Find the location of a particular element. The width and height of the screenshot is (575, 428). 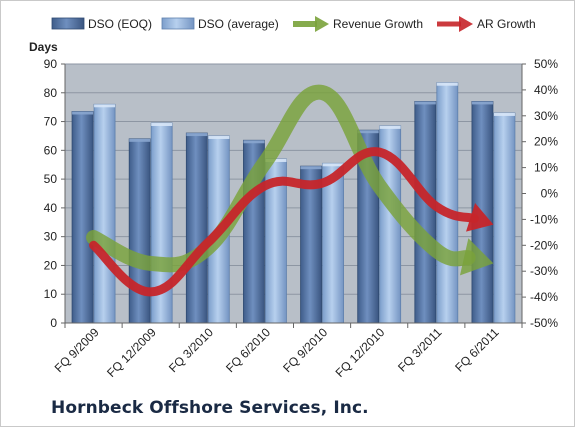

y2-tick-label: -40% is located at coordinates (544, 297).